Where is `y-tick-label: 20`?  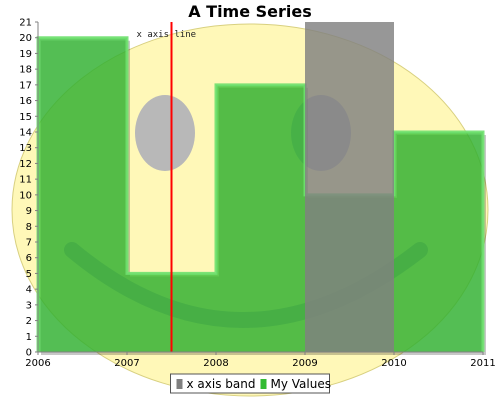
y-tick-label: 20 is located at coordinates (25, 38).